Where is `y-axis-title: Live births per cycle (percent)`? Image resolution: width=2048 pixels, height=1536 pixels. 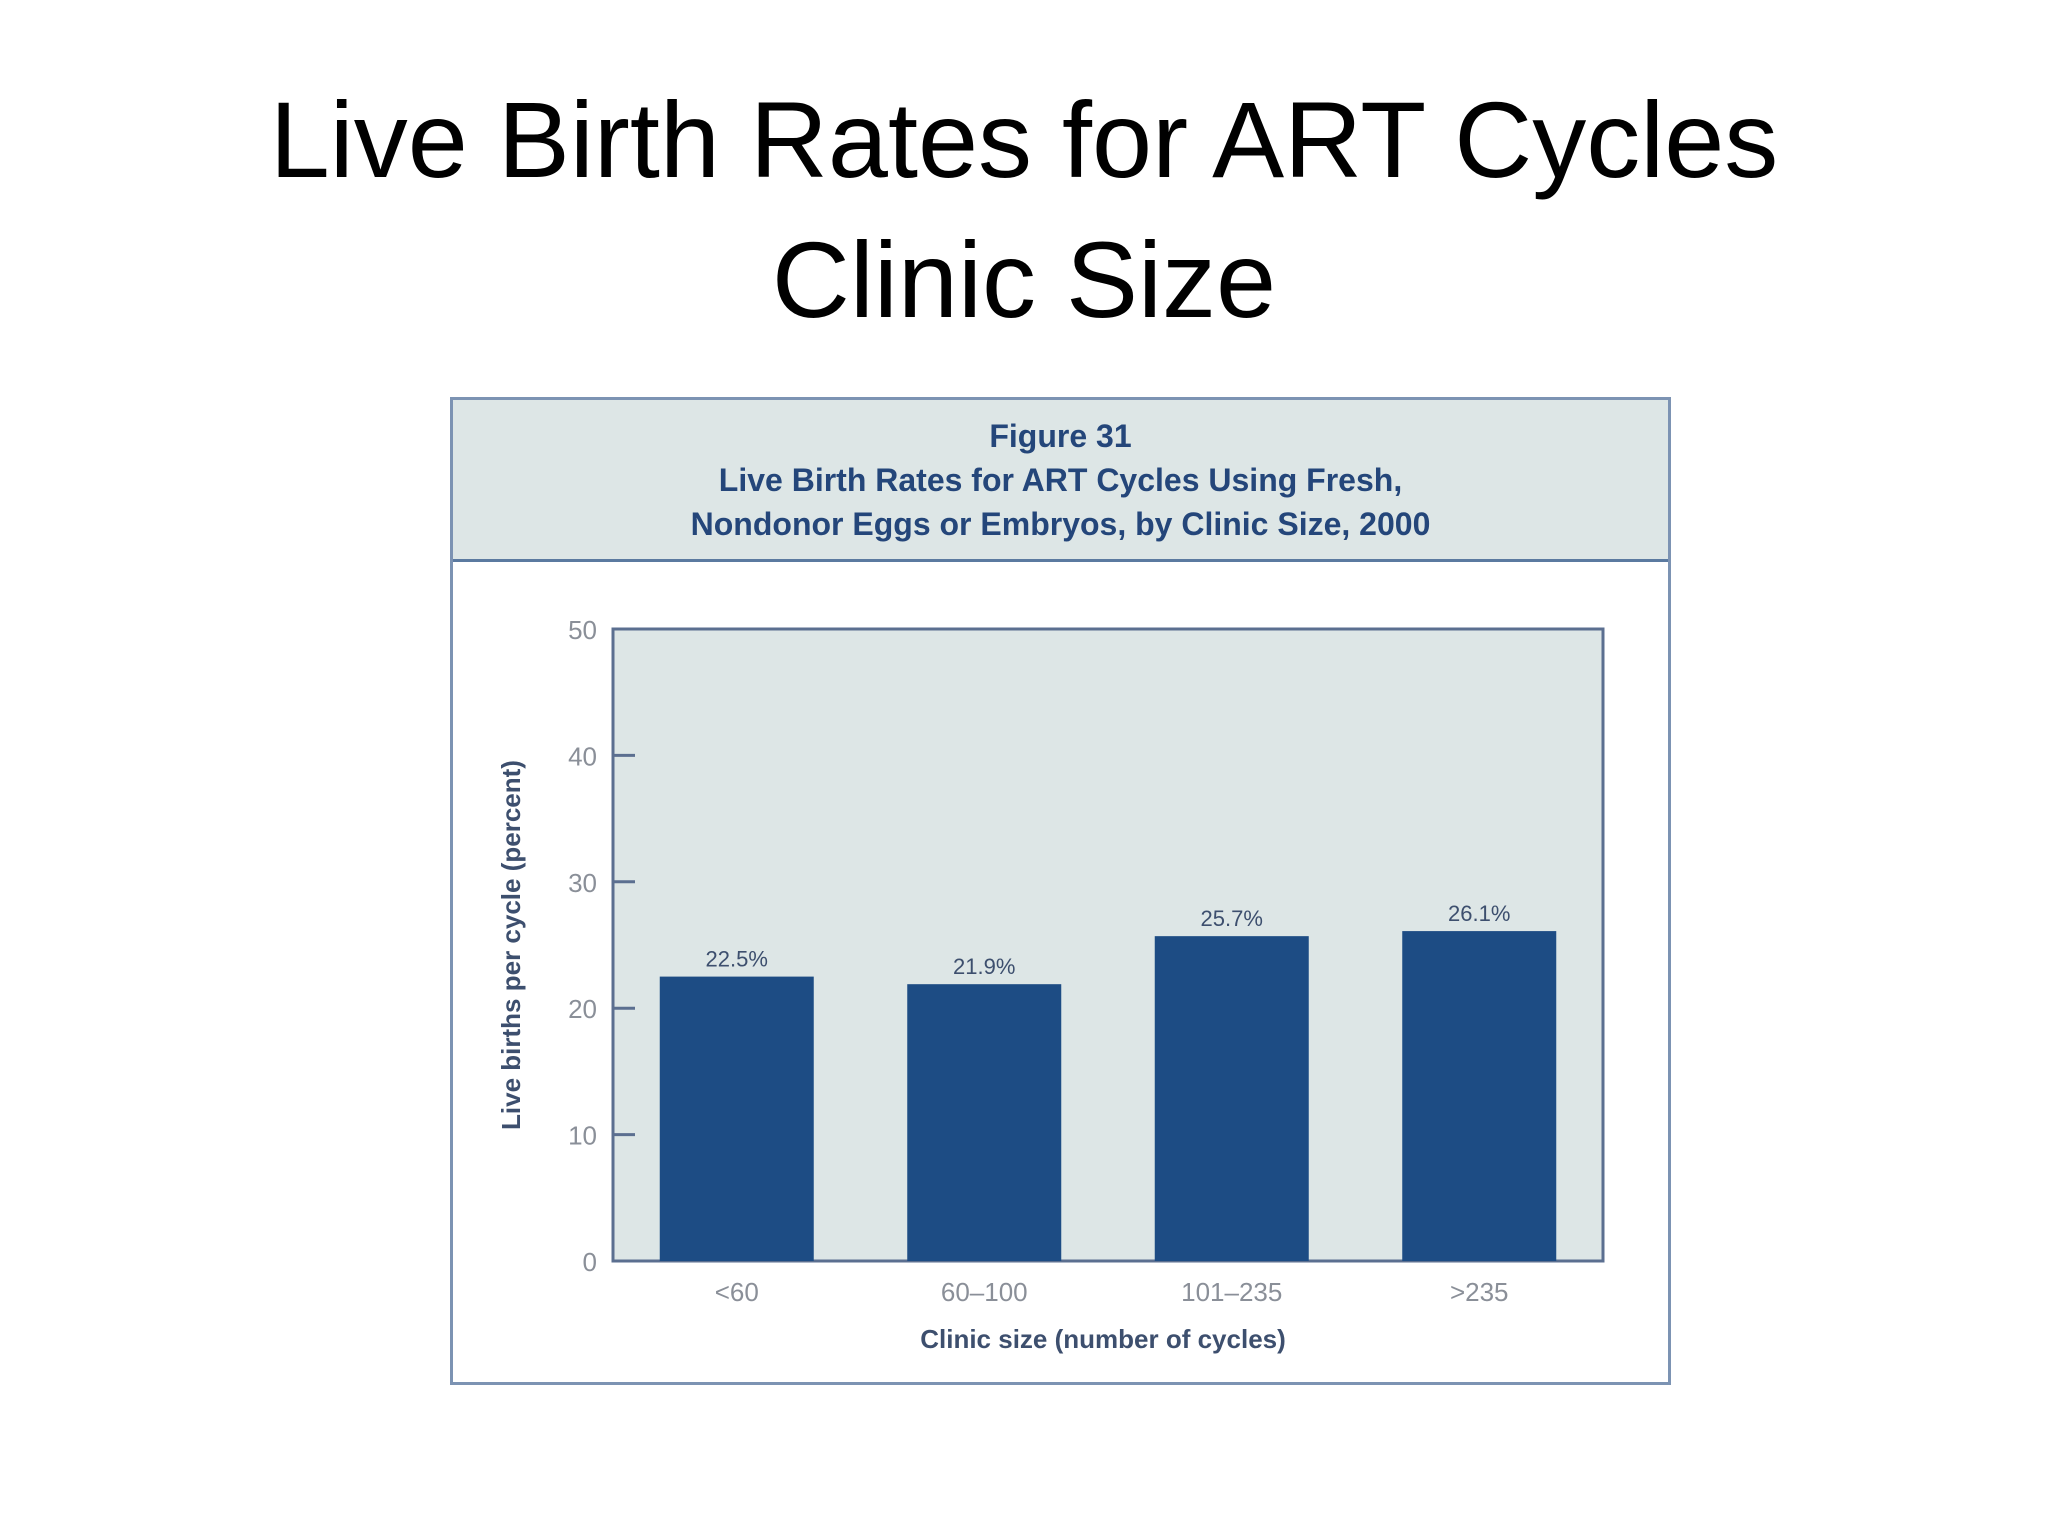 y-axis-title: Live births per cycle (percent) is located at coordinates (511, 945).